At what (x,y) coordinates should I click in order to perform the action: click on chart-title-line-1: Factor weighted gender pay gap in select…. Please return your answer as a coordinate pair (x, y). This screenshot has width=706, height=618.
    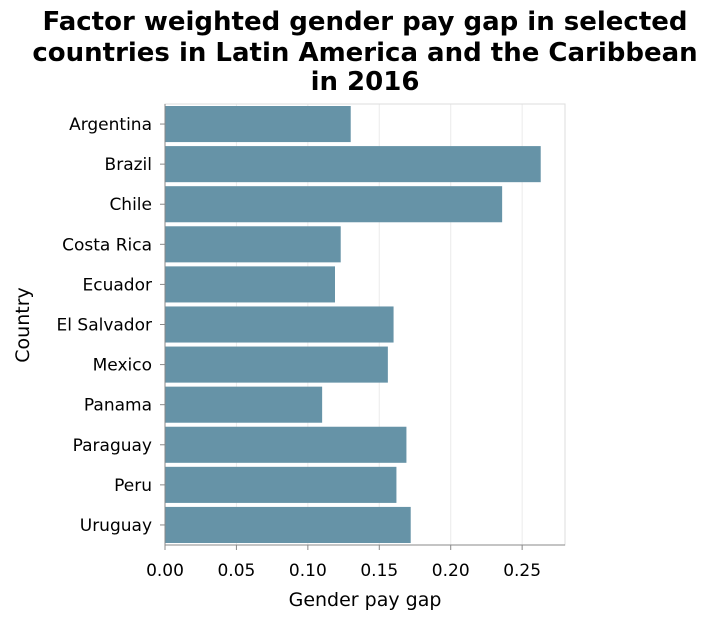
    Looking at the image, I should click on (364, 22).